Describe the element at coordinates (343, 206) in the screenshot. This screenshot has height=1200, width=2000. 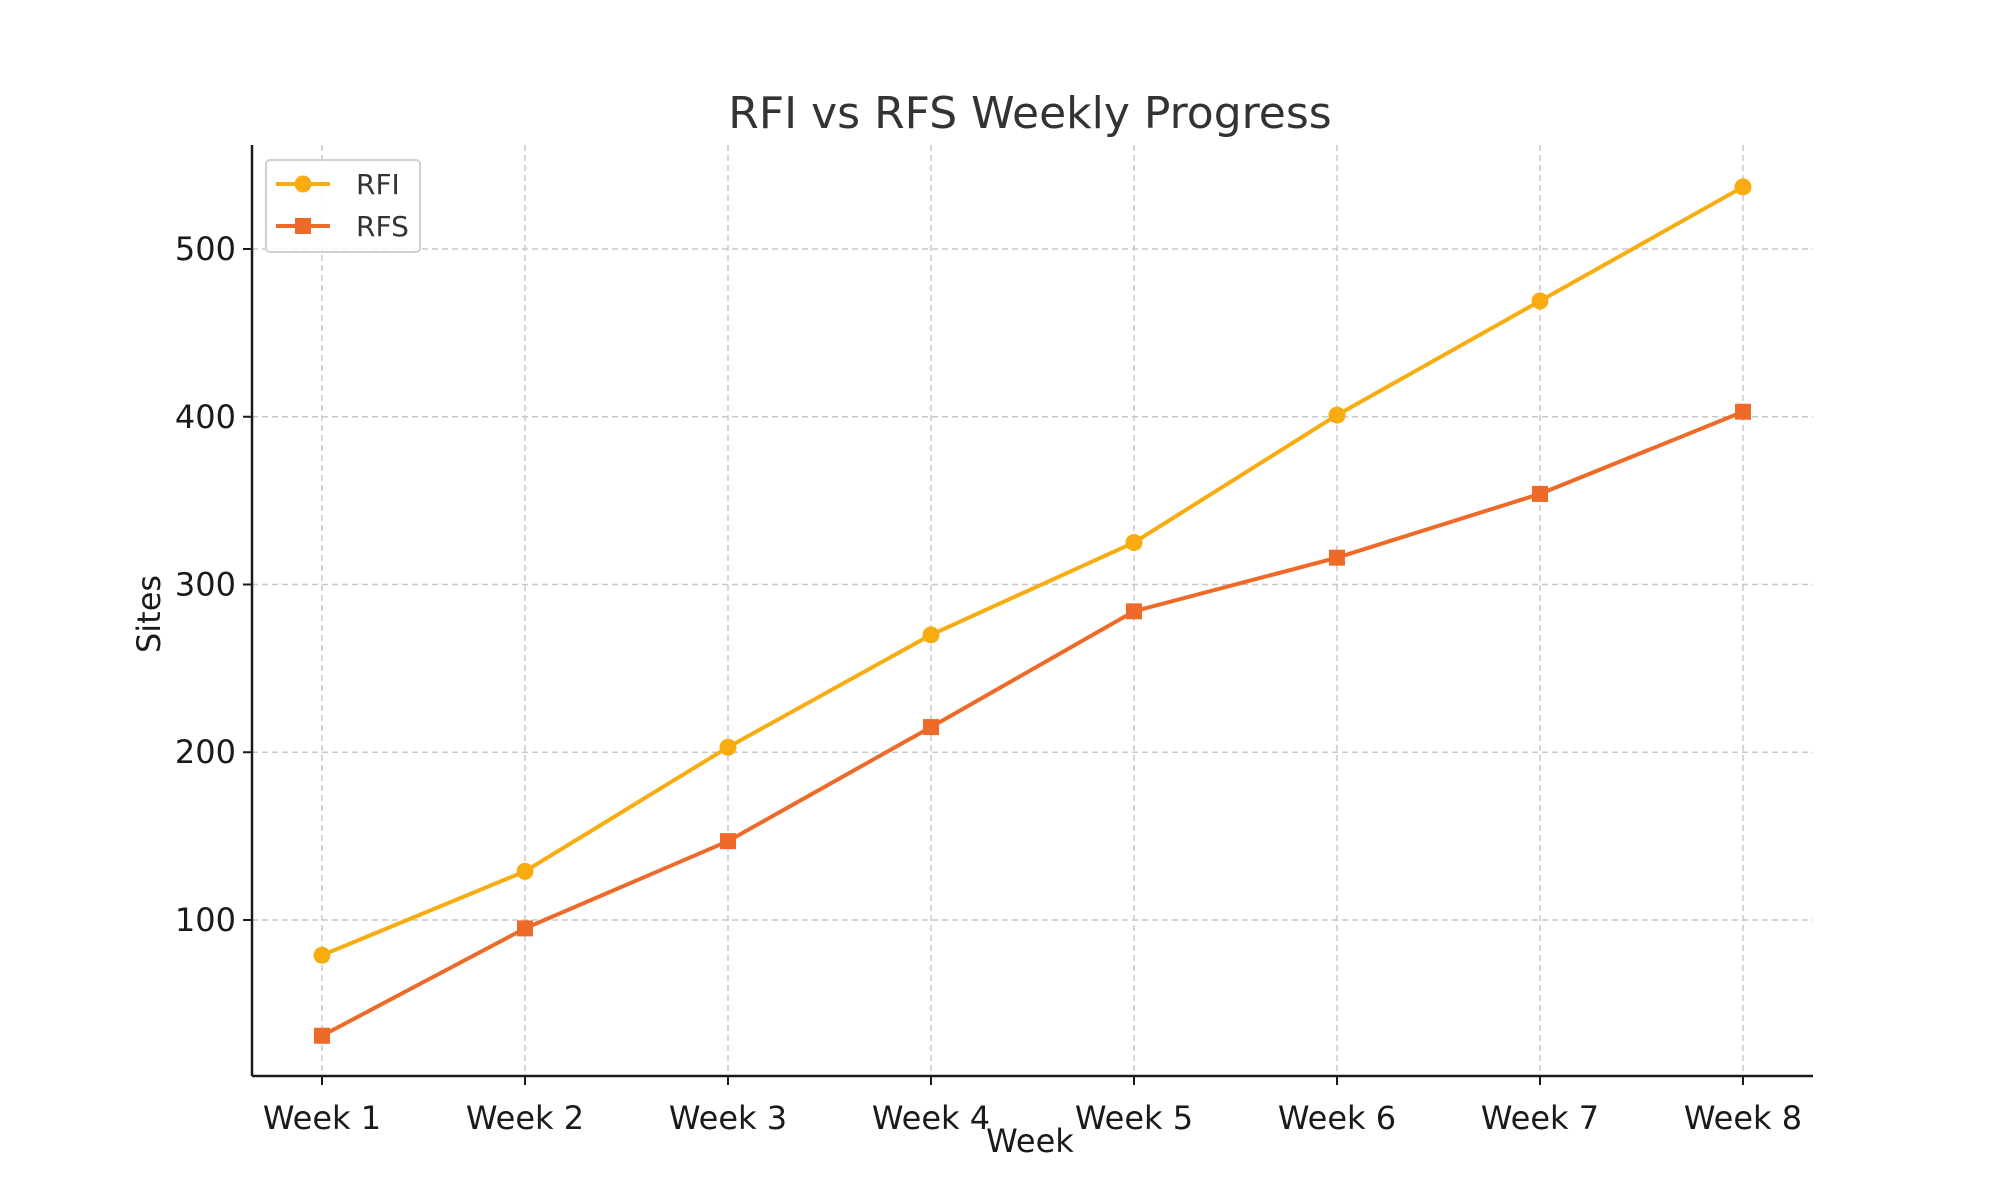
I see `legend: RFI RFS` at that location.